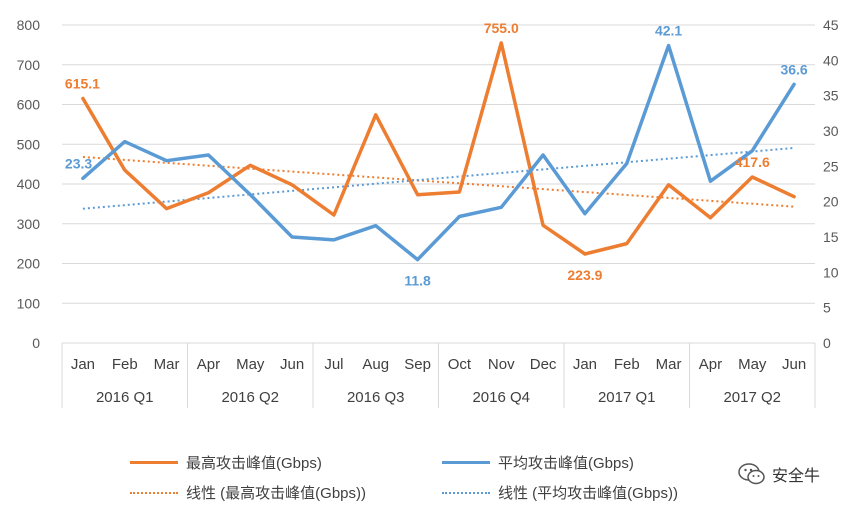 This screenshot has width=865, height=513. Describe the element at coordinates (831, 166) in the screenshot. I see `y-right-tick-label: 25` at that location.